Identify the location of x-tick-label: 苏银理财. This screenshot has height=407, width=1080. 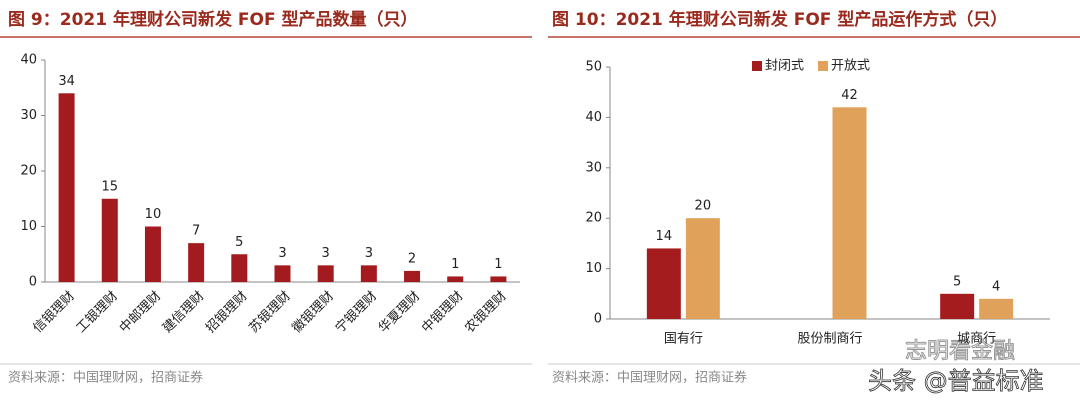
(270, 312).